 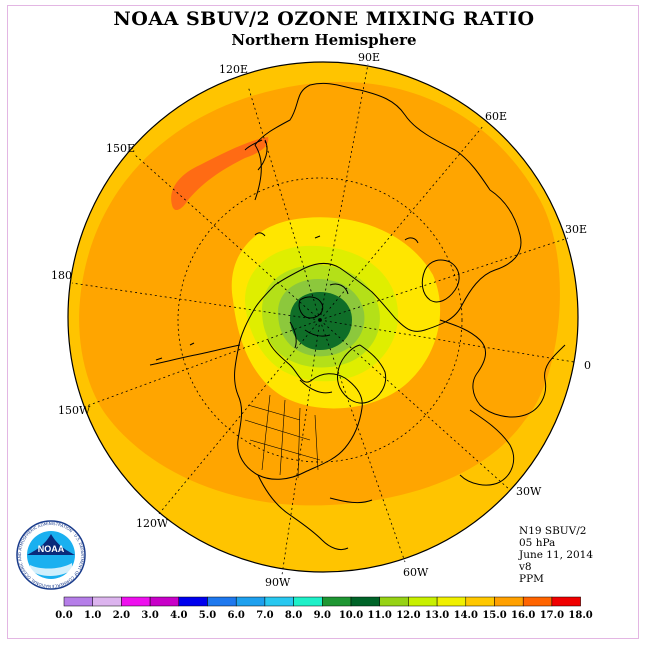 What do you see at coordinates (537, 543) in the screenshot?
I see `pressure-label: 05 hPa` at bounding box center [537, 543].